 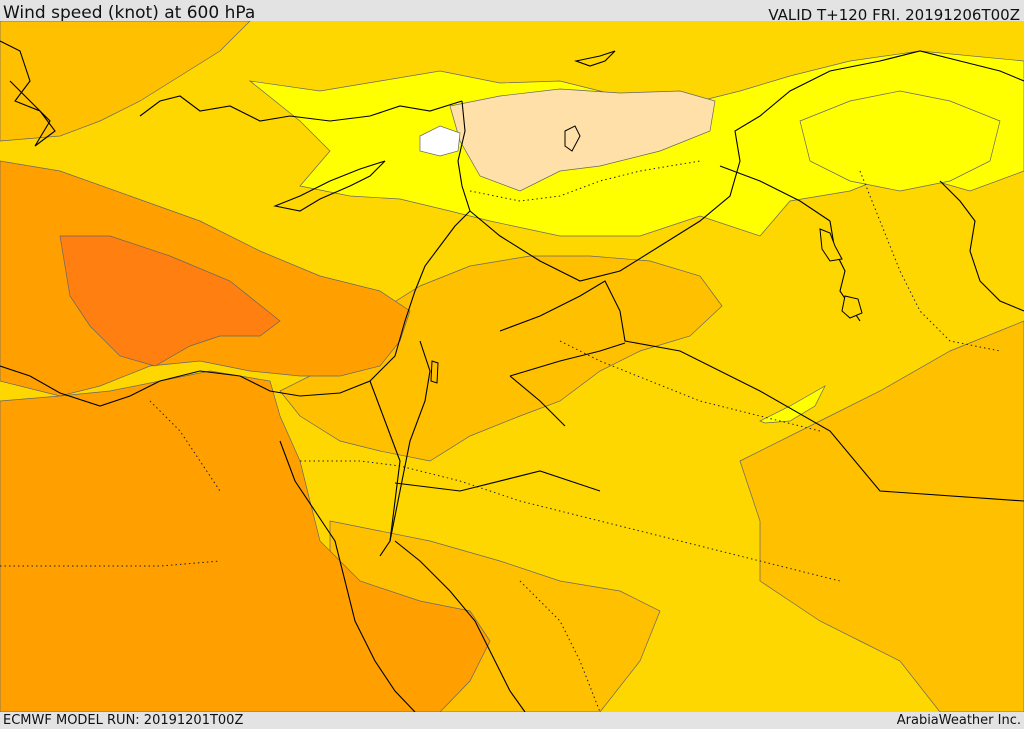 I want to click on wind-area-very-high, so click(x=170, y=301).